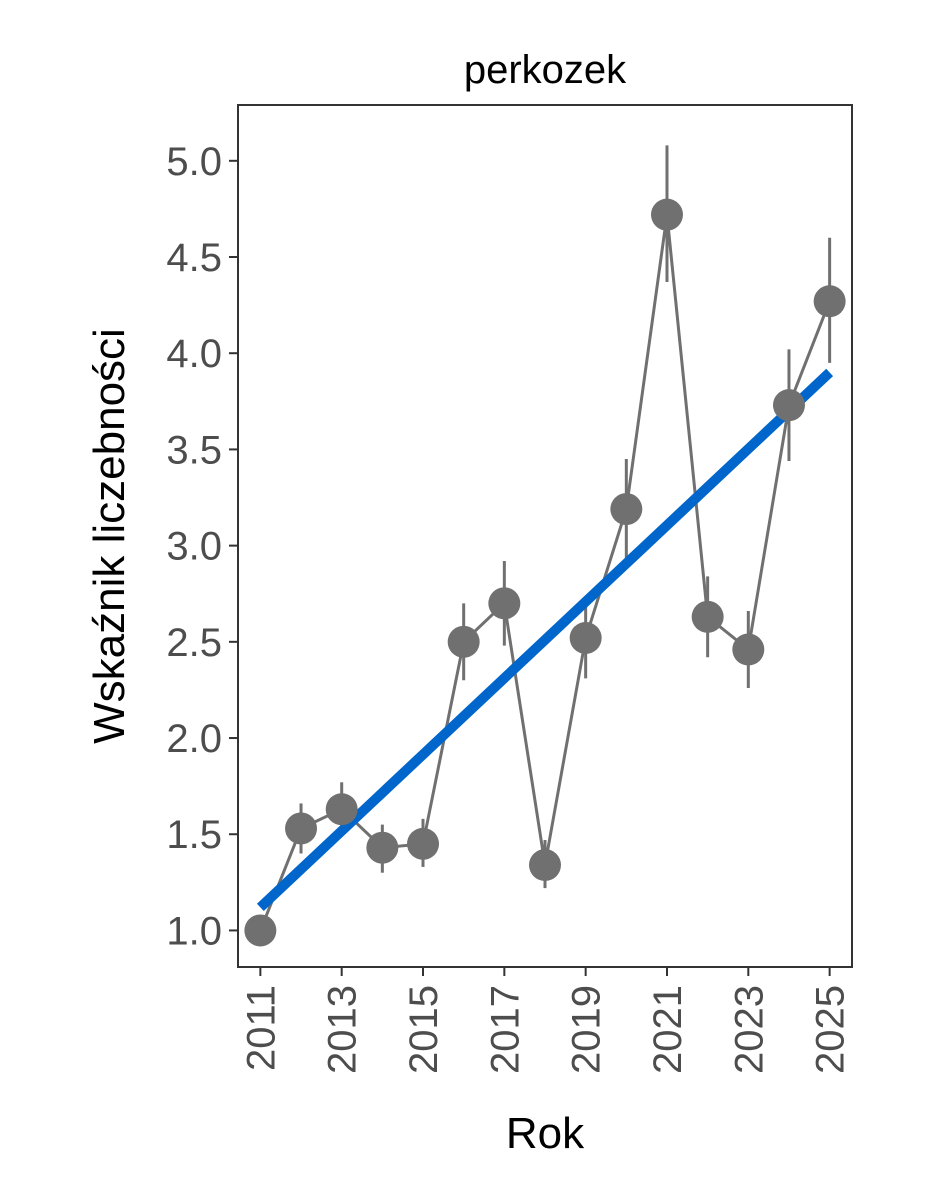 Image resolution: width=944 pixels, height=1181 pixels. Describe the element at coordinates (109, 536) in the screenshot. I see `y-axis-title: Wskaźnik liczebności` at that location.